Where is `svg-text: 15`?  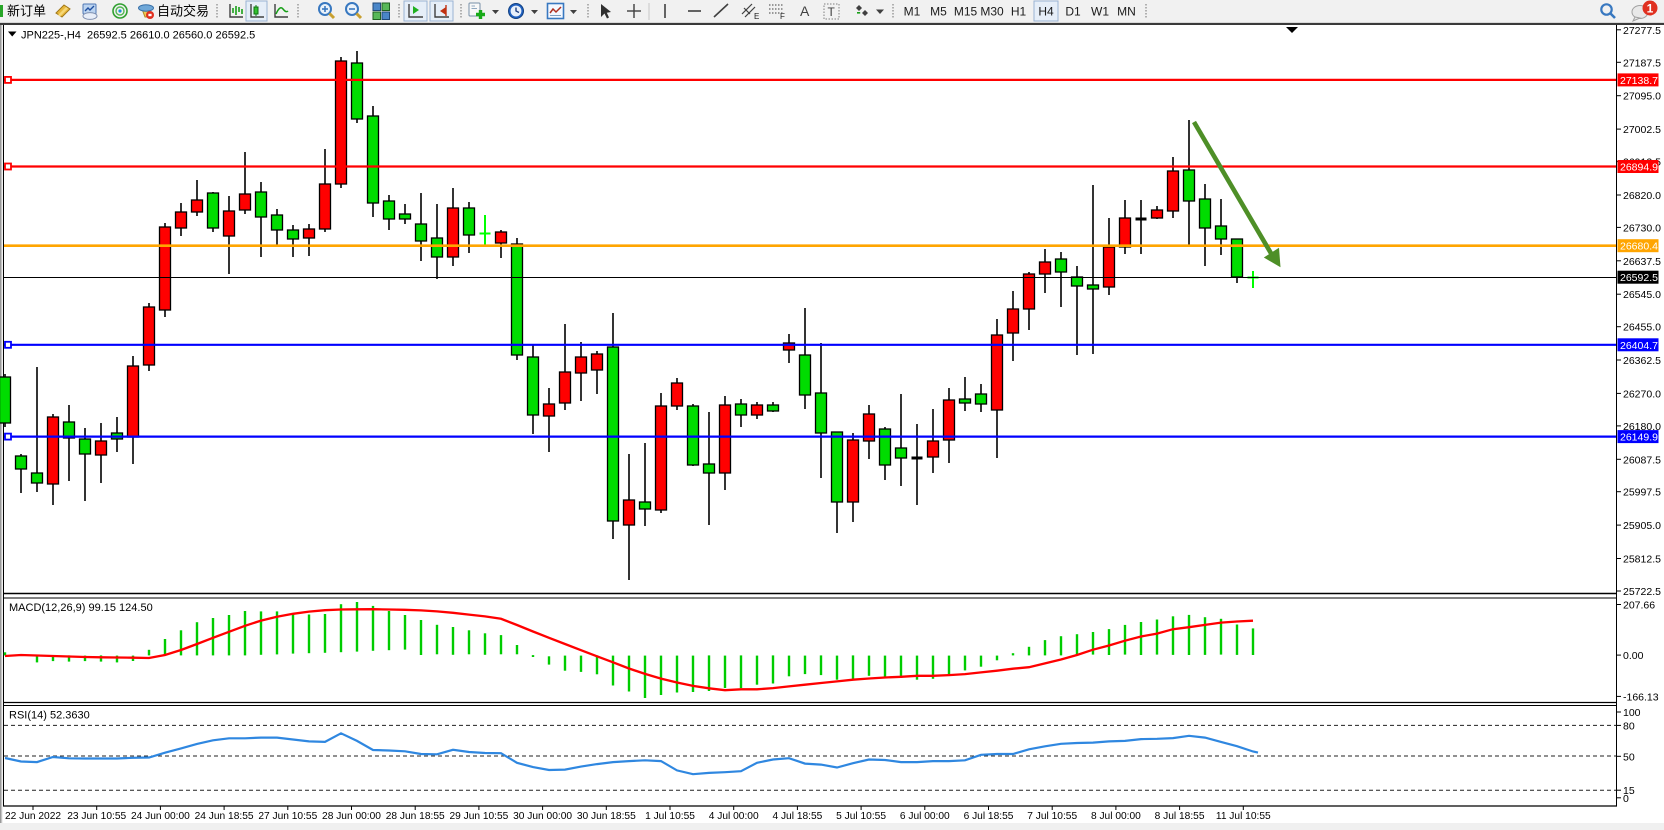 svg-text: 15 is located at coordinates (1629, 791).